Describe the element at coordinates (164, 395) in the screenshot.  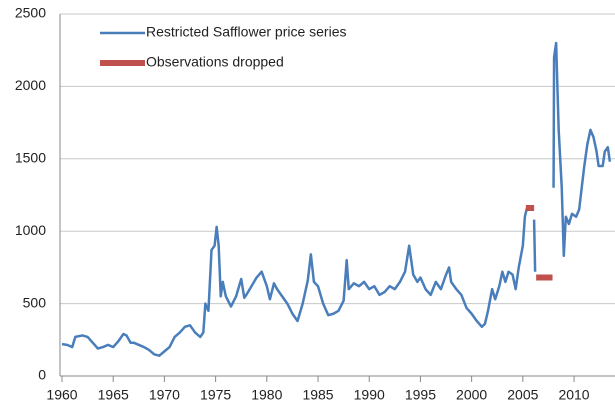
I see `x-tick-label: 1970` at that location.